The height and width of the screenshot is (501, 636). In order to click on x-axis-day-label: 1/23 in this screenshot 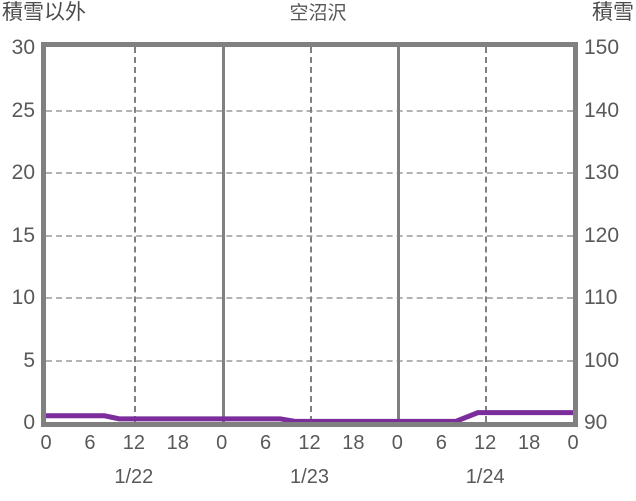, I will do `click(309, 477)`.